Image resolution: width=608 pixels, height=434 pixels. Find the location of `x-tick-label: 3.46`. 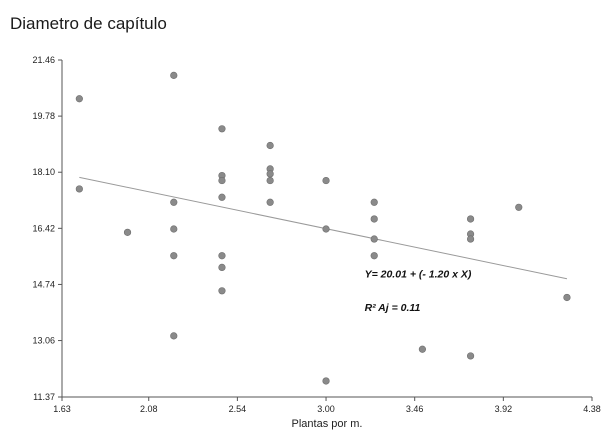

x-tick-label: 3.46 is located at coordinates (415, 409).